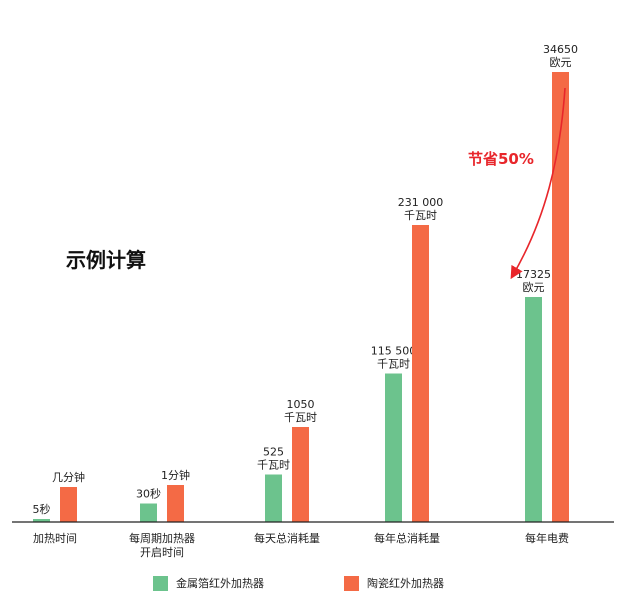 Image resolution: width=623 pixels, height=602 pixels. What do you see at coordinates (55, 538) in the screenshot?
I see `category-label-0-0: 加热时间` at bounding box center [55, 538].